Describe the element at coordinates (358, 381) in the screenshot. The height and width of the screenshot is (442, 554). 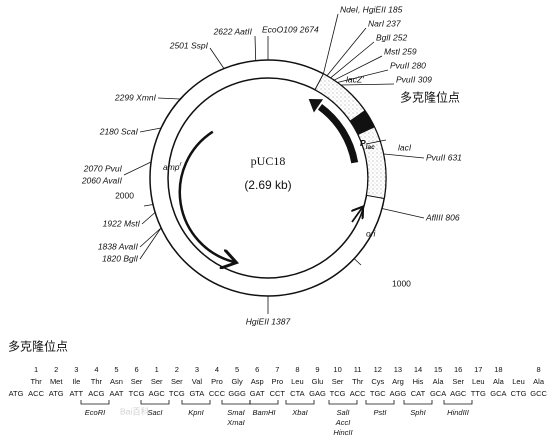
I see `amino-acid: Thr` at that location.